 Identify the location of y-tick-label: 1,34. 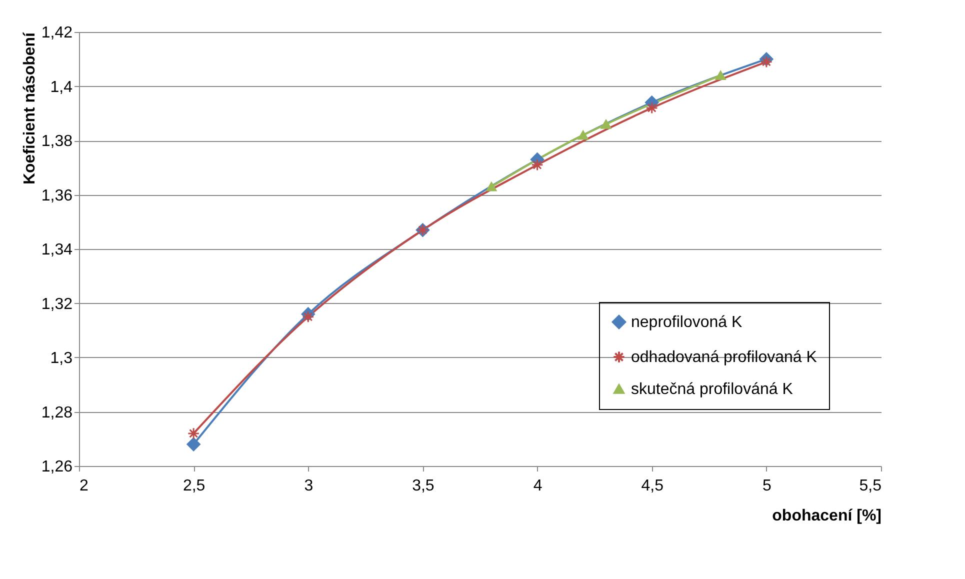
(57, 250).